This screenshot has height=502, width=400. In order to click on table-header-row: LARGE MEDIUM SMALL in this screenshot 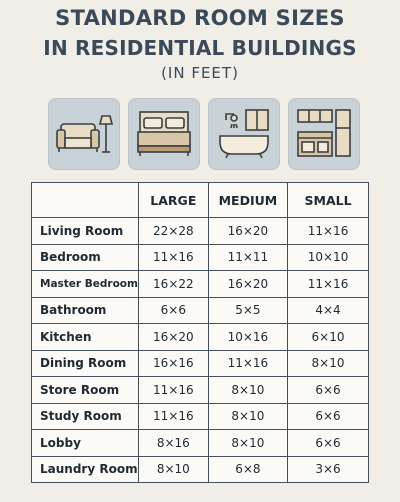, I will do `click(200, 200)`.